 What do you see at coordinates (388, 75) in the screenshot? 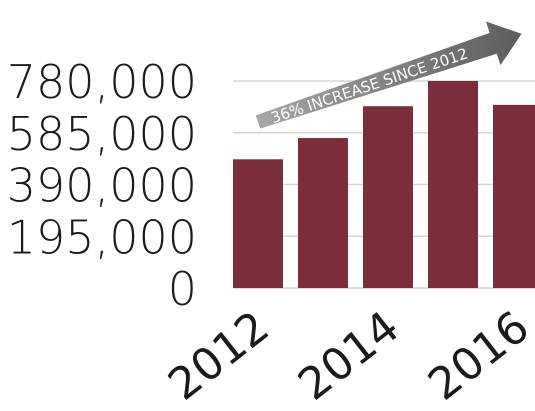
I see `arrow-shape` at bounding box center [388, 75].